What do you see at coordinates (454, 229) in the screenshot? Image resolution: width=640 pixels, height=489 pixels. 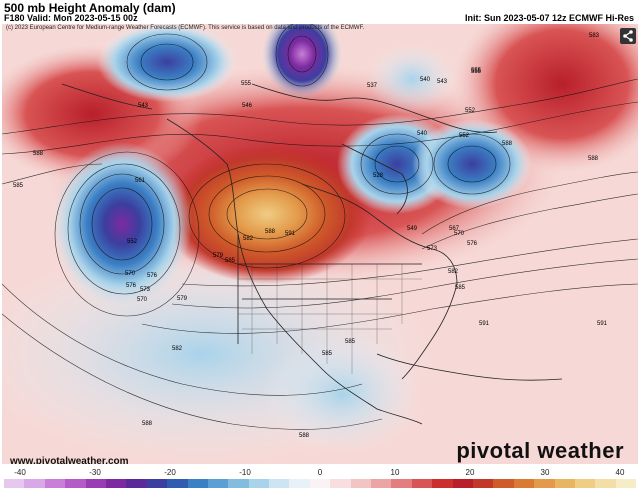 I see `contour-label: 567` at bounding box center [454, 229].